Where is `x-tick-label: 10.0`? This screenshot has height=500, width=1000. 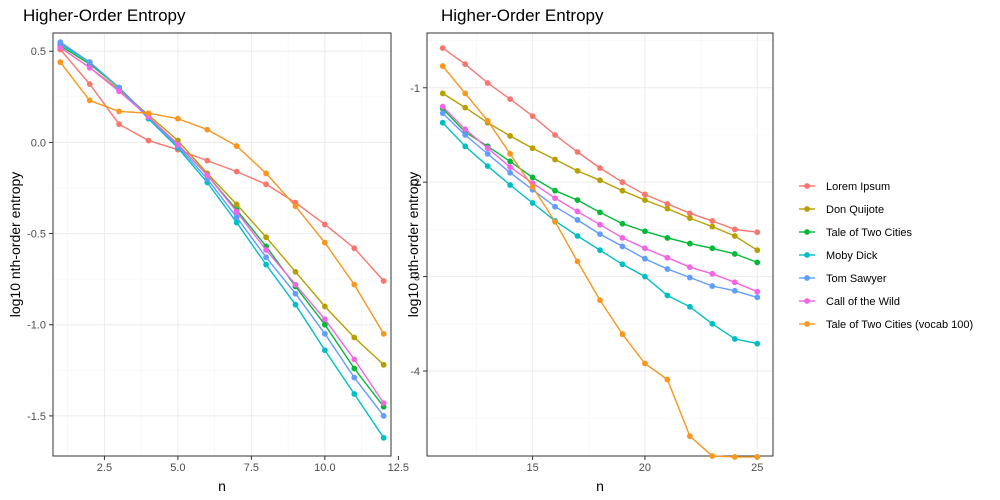 x-tick-label: 10.0 is located at coordinates (324, 468).